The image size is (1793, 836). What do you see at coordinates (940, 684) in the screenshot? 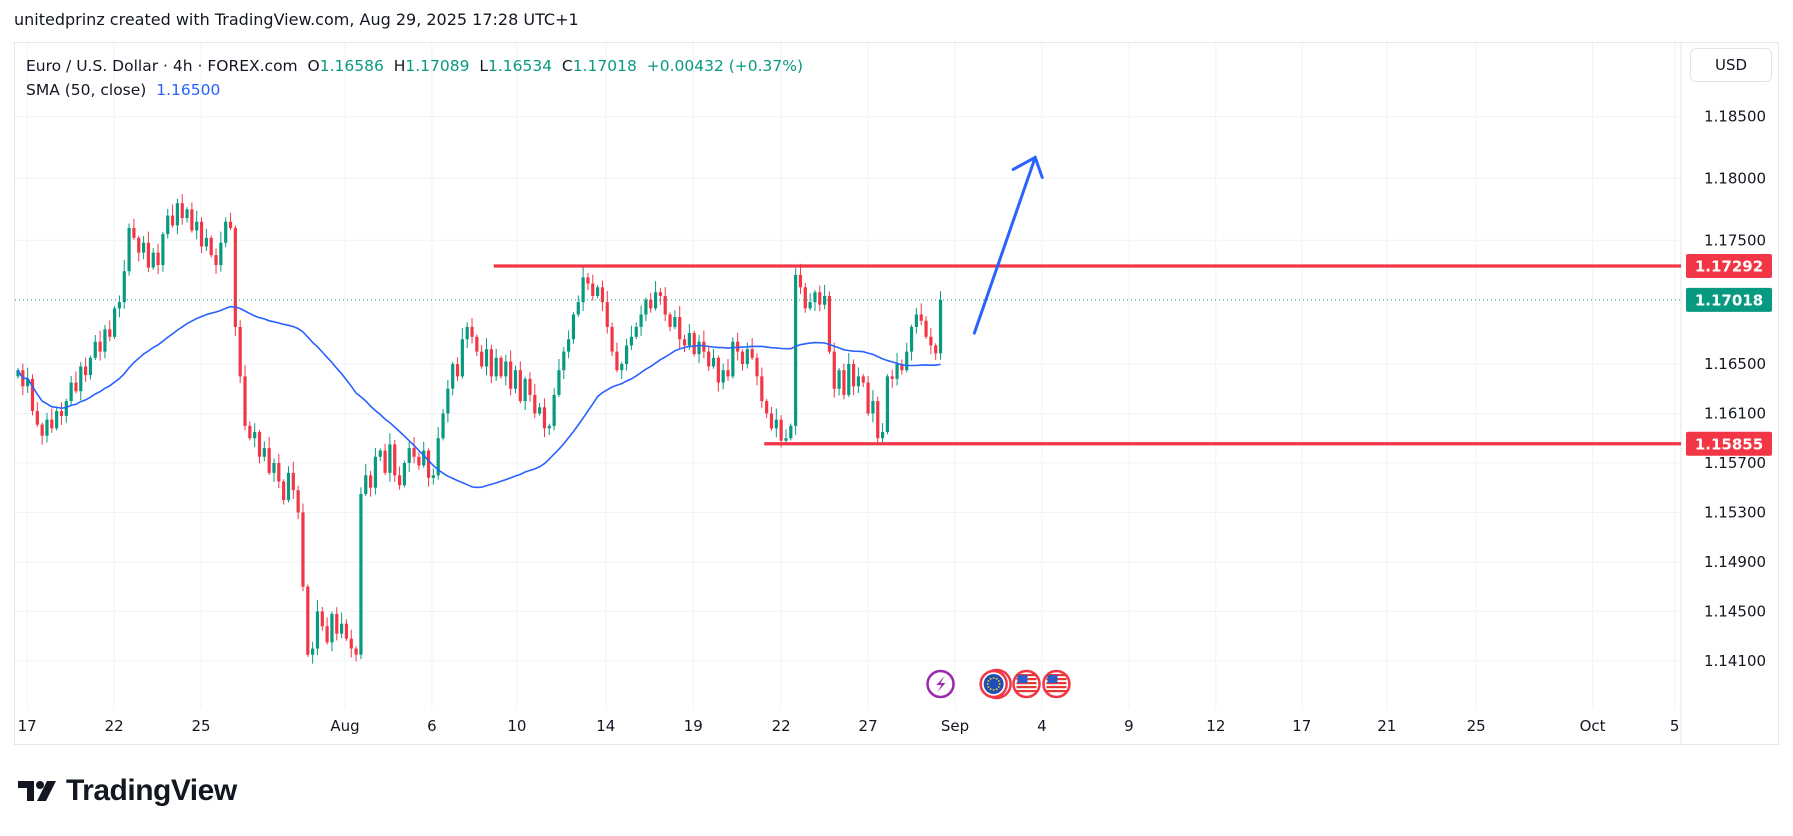
I see `lightning-event-icon` at bounding box center [940, 684].